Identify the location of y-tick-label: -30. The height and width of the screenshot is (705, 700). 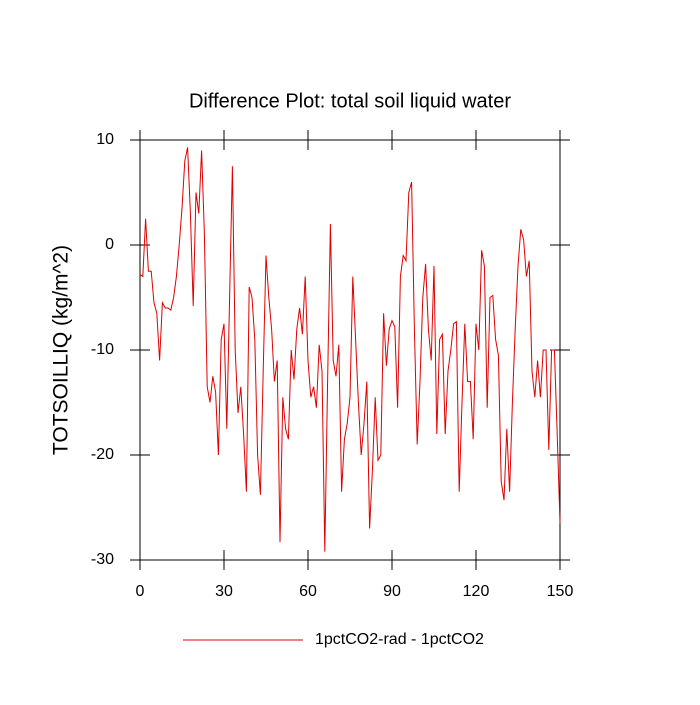
(102, 559).